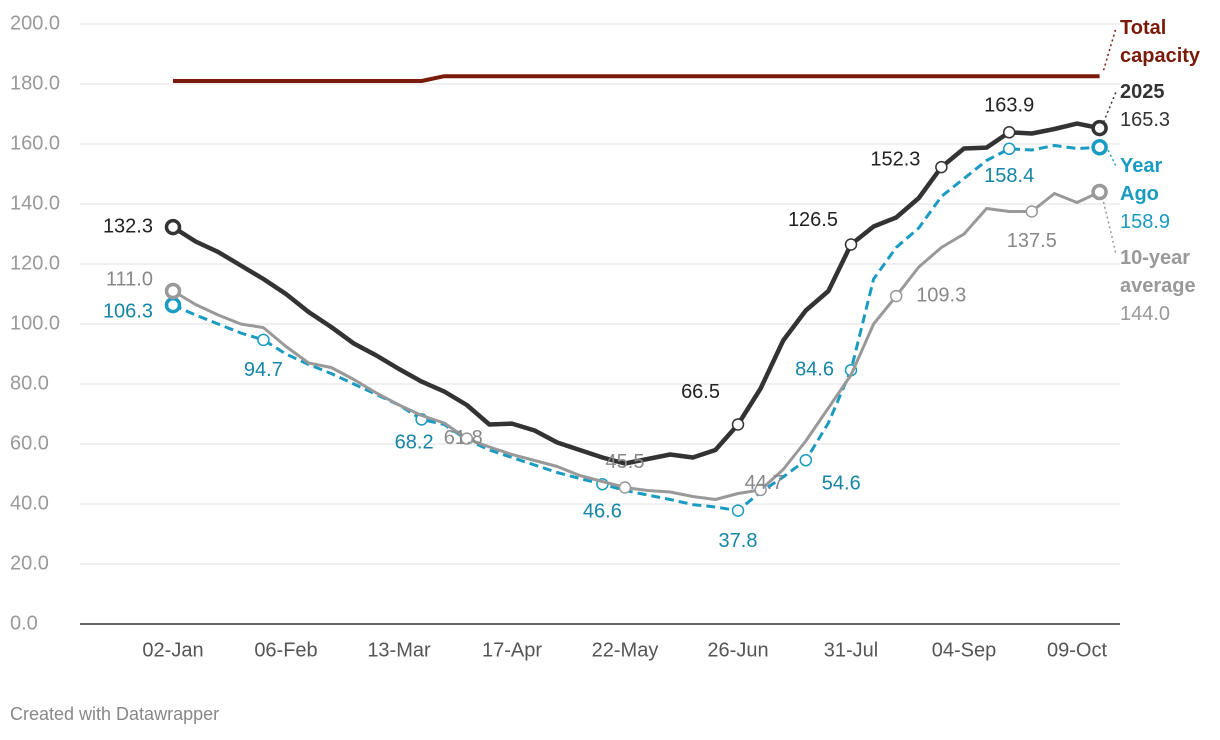  Describe the element at coordinates (512, 650) in the screenshot. I see `x-tick-label: 17-Apr` at that location.